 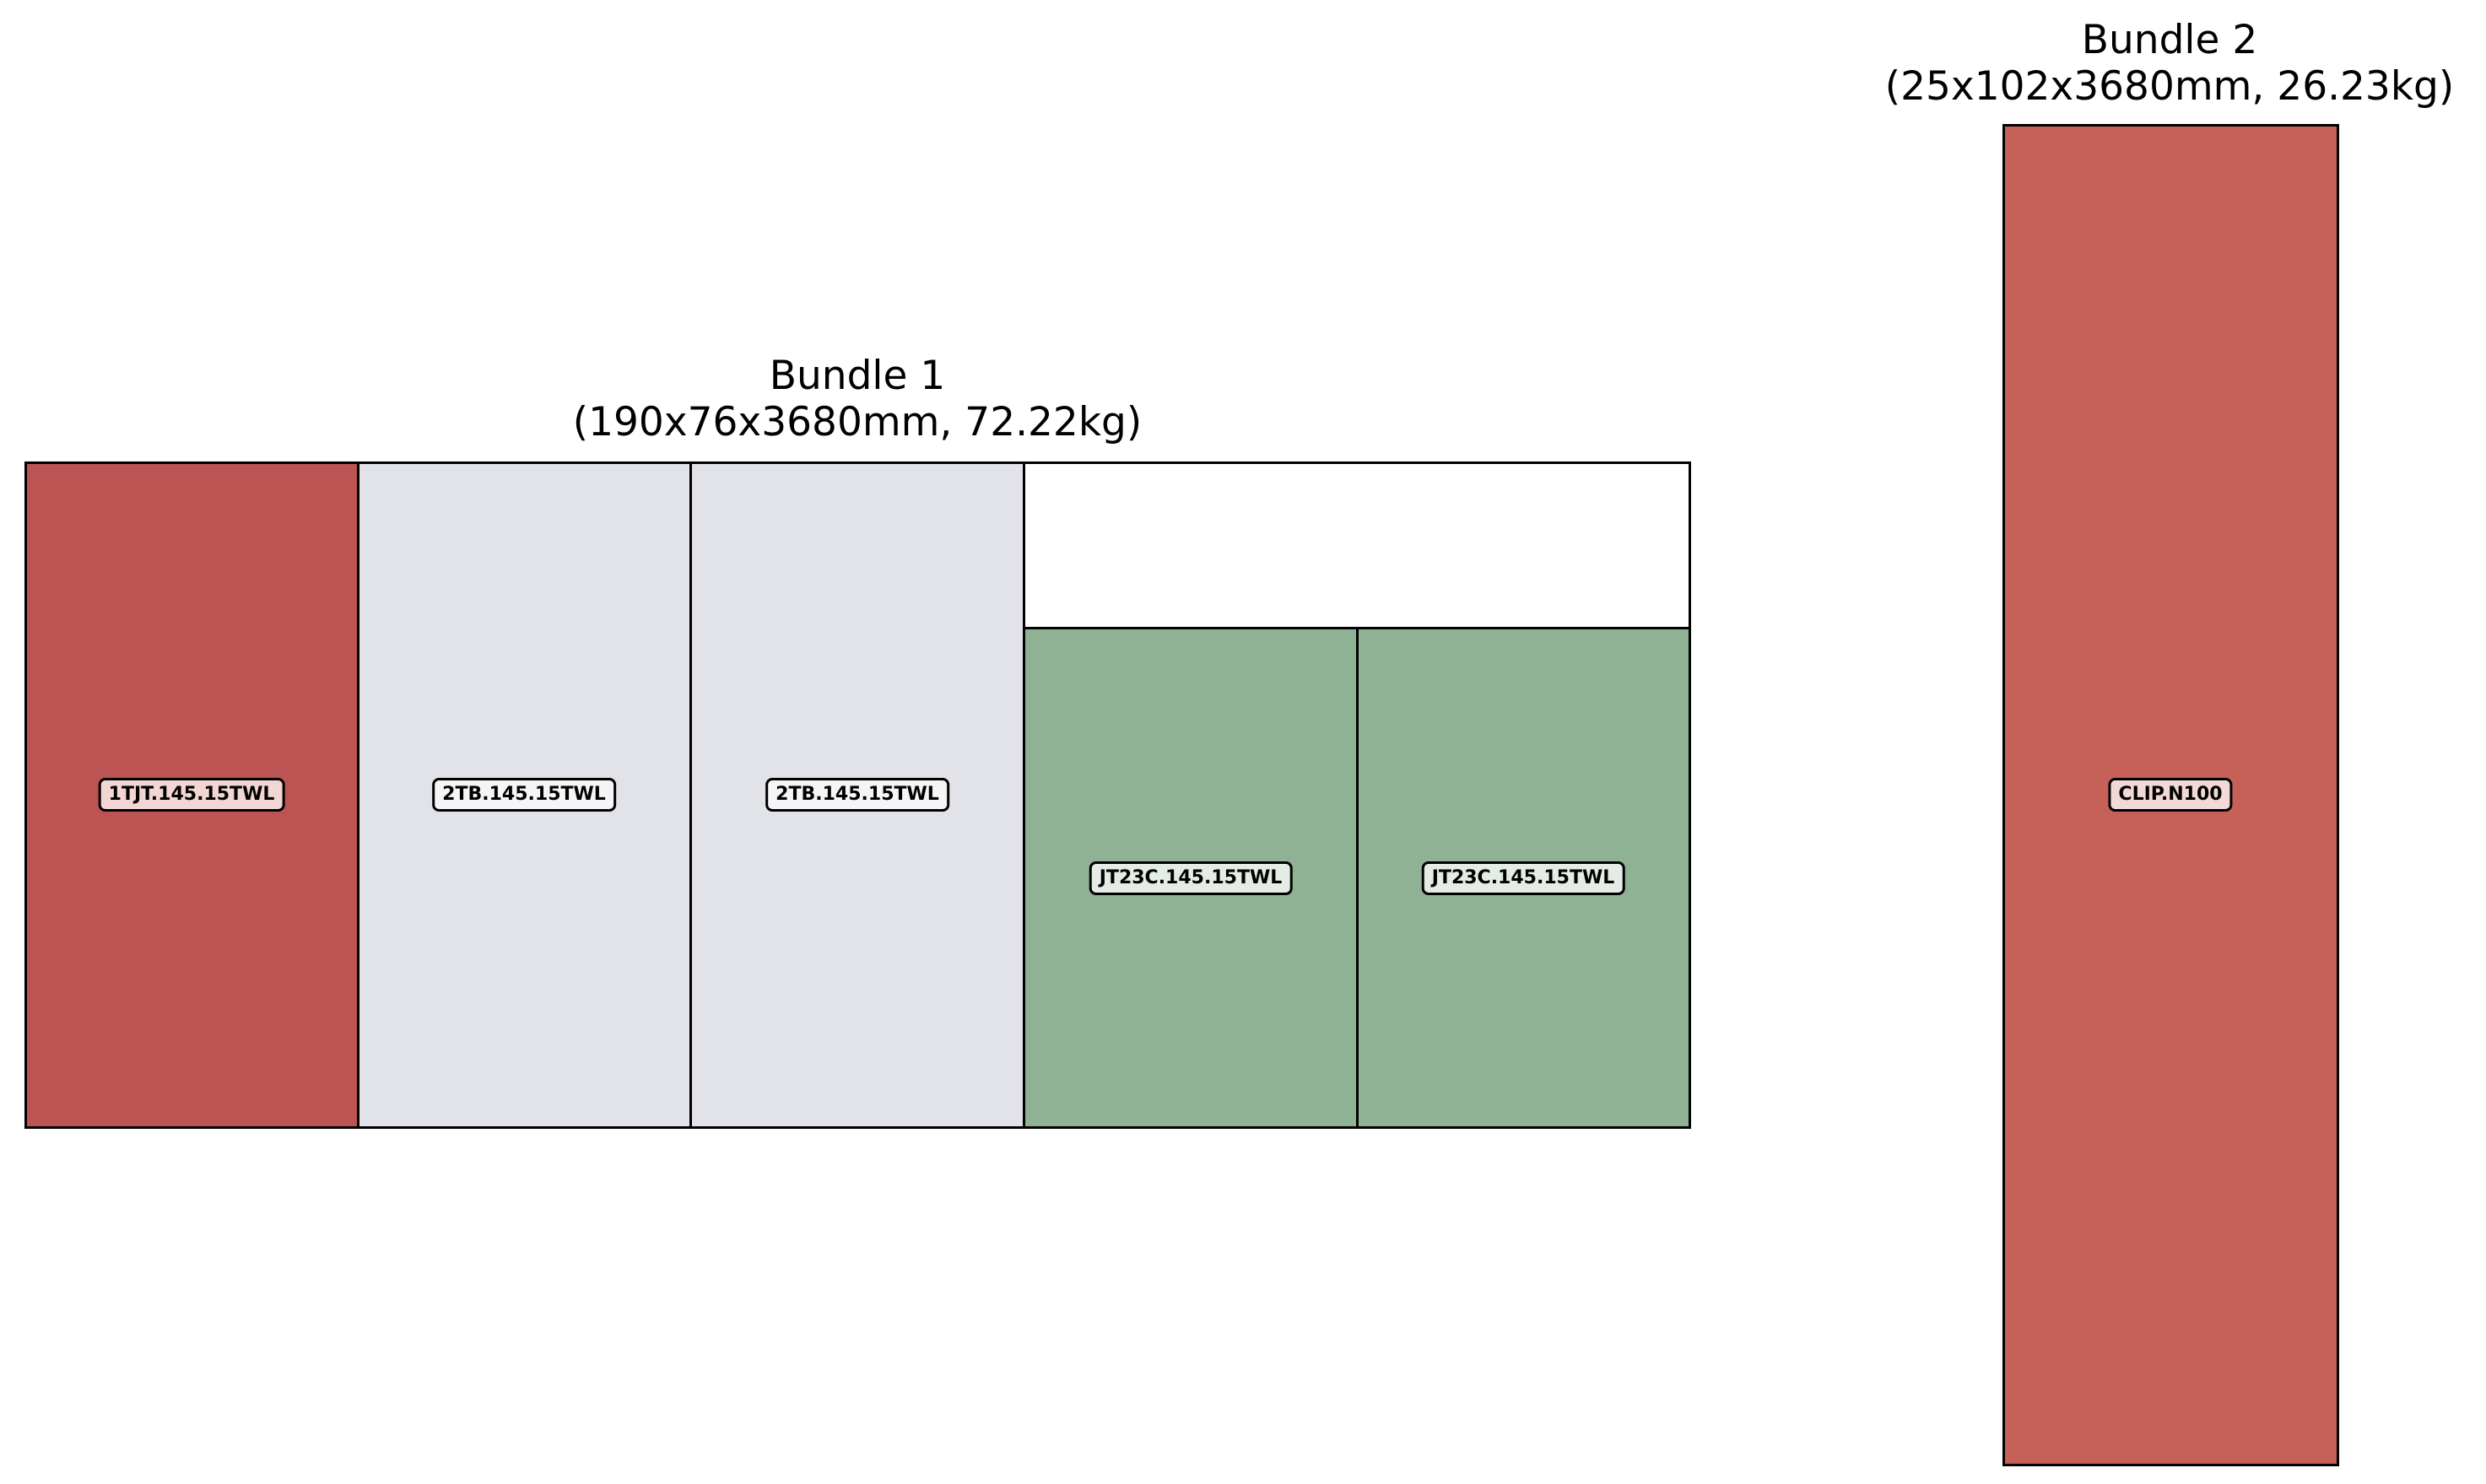 I want to click on bundle-1-piece-3-label: 2TB.145.15TWL, so click(x=857, y=795).